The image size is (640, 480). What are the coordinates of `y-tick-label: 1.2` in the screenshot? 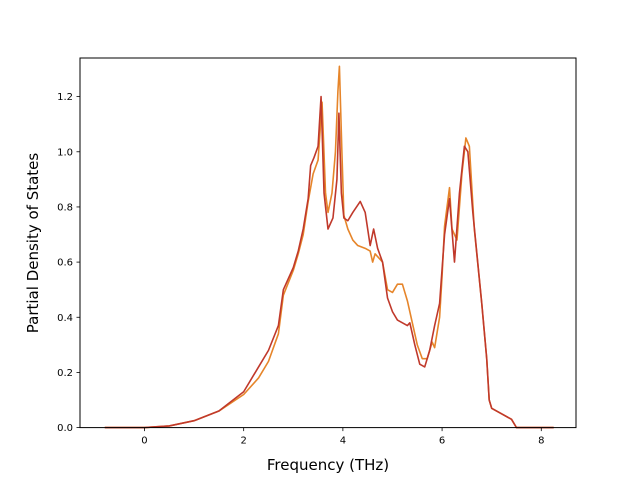 It's located at (65, 97).